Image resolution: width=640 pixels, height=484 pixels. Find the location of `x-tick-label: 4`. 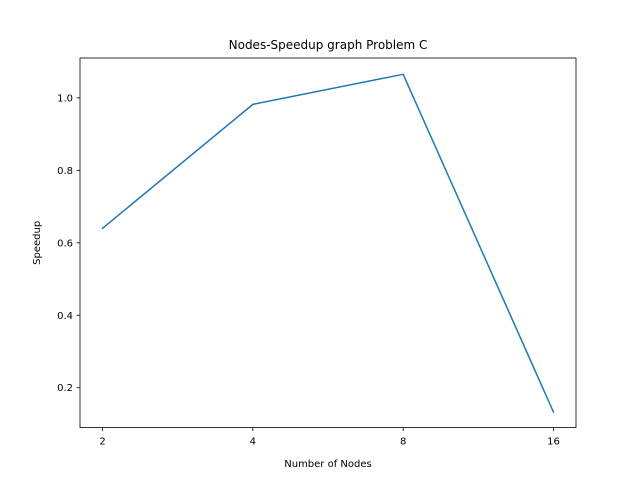

x-tick-label: 4 is located at coordinates (253, 442).